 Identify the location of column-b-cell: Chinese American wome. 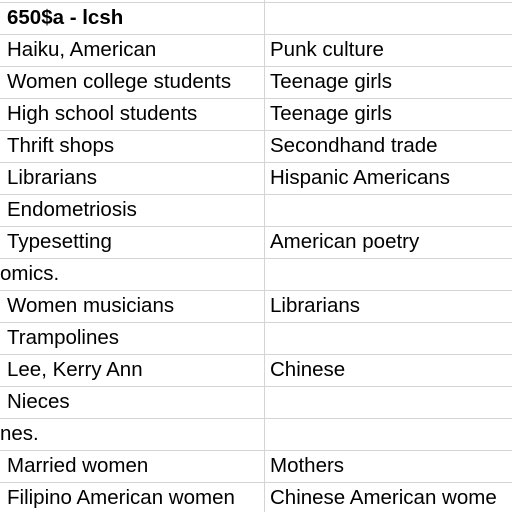
(383, 497).